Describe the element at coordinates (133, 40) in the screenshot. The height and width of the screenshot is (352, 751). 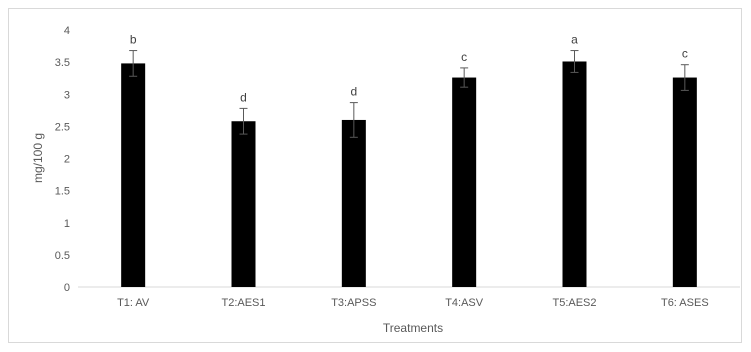
I see `data-label: b` at that location.